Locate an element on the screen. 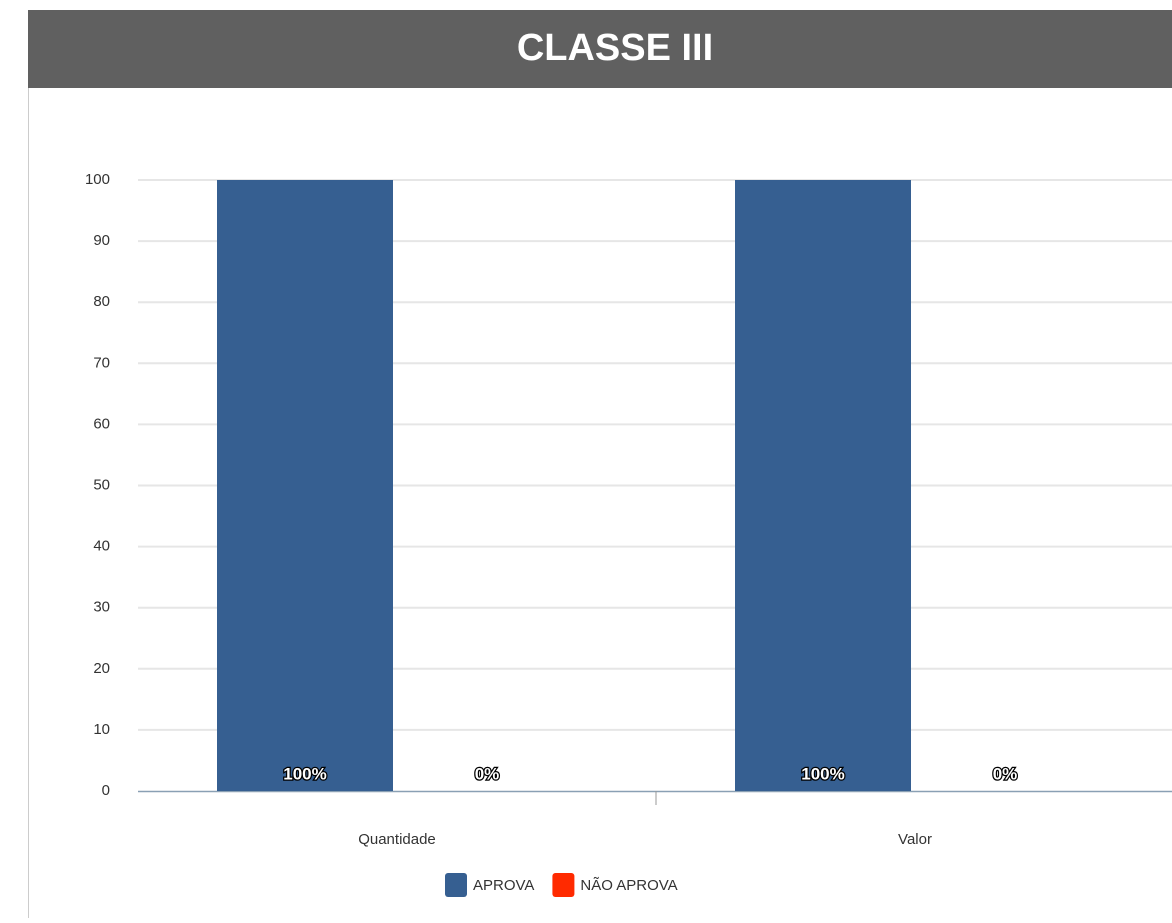 This screenshot has height=923, width=1172. y-tick-label: 70 is located at coordinates (101, 362).